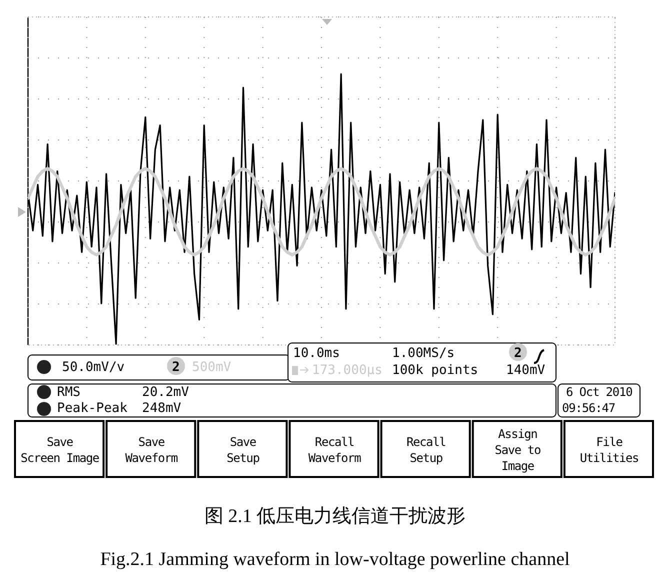 The height and width of the screenshot is (583, 670). Describe the element at coordinates (423, 353) in the screenshot. I see `text: 1.00MS/s` at that location.